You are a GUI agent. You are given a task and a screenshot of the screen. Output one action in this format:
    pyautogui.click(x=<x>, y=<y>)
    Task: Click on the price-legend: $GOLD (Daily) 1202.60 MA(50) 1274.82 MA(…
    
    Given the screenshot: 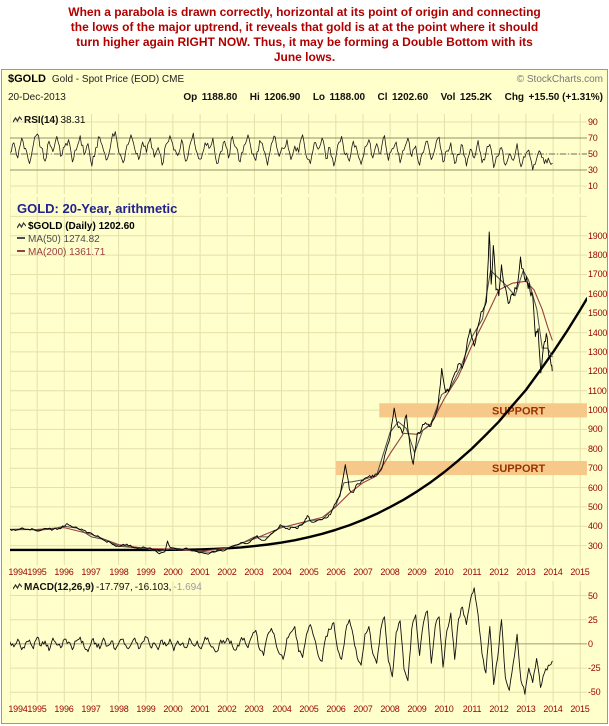 What is the action you would take?
    pyautogui.click(x=75, y=240)
    